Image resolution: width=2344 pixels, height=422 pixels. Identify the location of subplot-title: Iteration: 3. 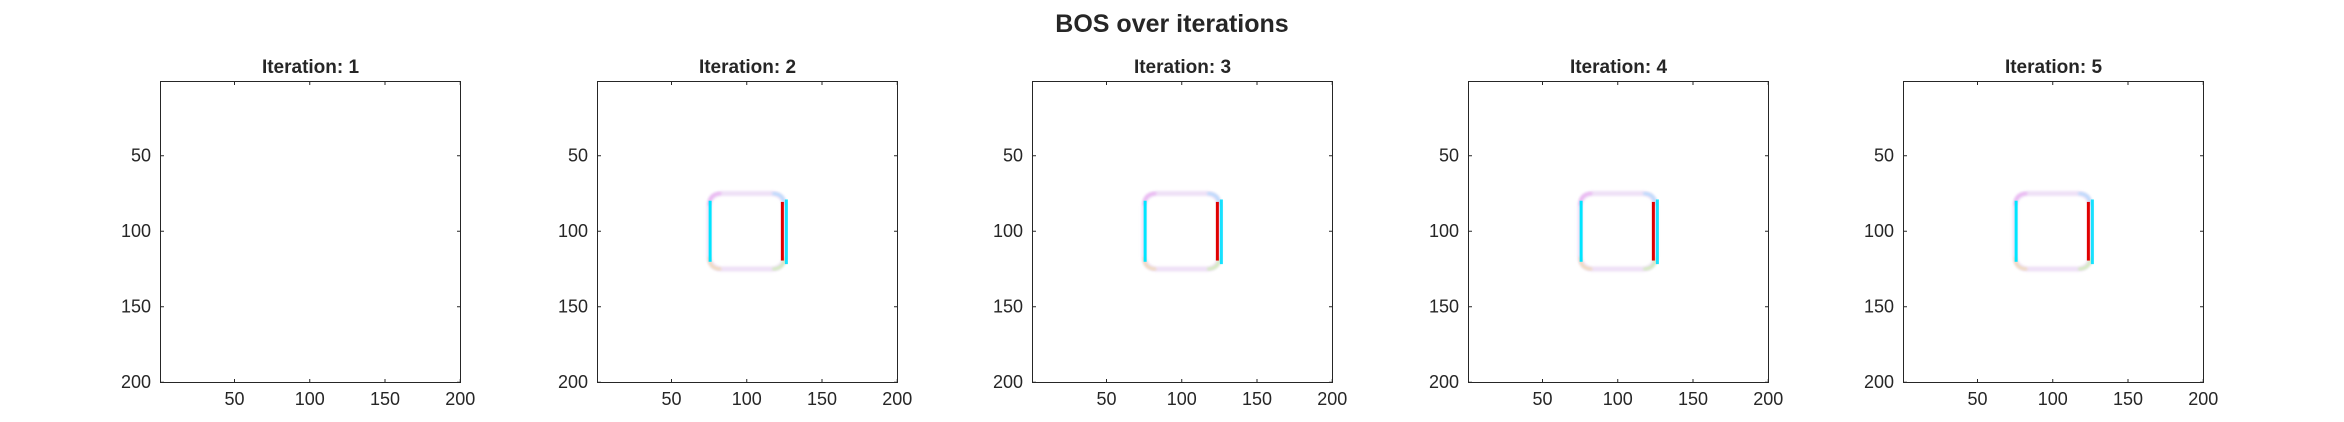
(1182, 67).